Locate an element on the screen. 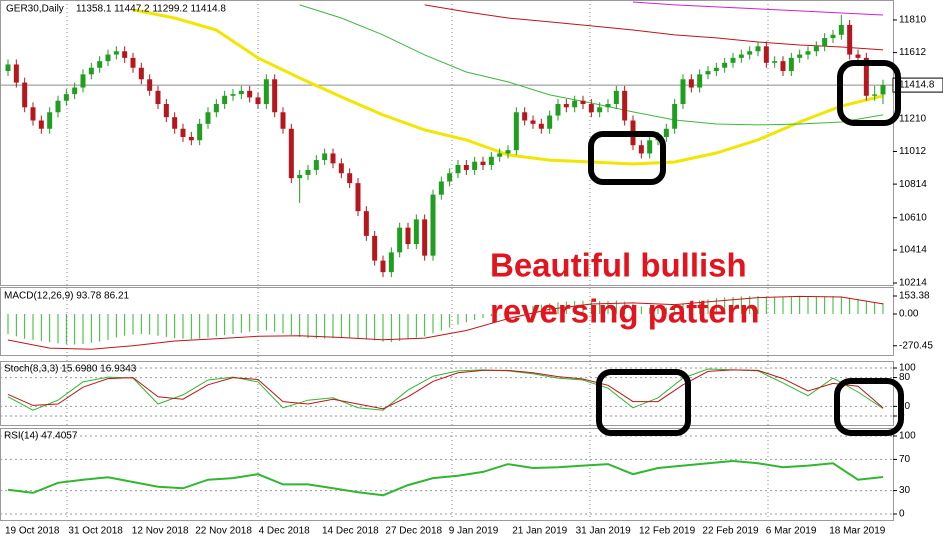  x-tick-label: 6 Mar 2019 is located at coordinates (791, 531).